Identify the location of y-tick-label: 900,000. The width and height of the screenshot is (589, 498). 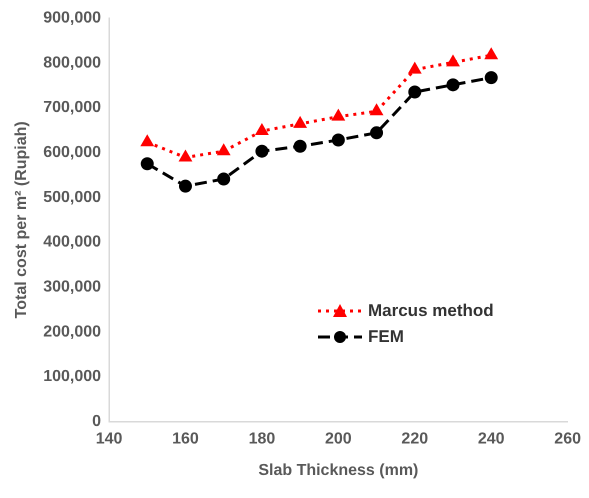
(72, 17).